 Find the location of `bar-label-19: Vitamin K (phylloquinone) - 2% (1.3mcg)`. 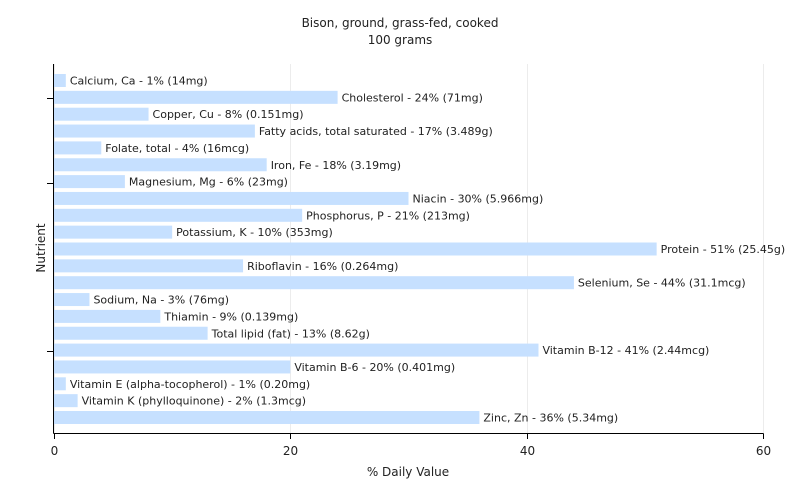

bar-label-19: Vitamin K (phylloquinone) - 2% (1.3mcg) is located at coordinates (194, 401).